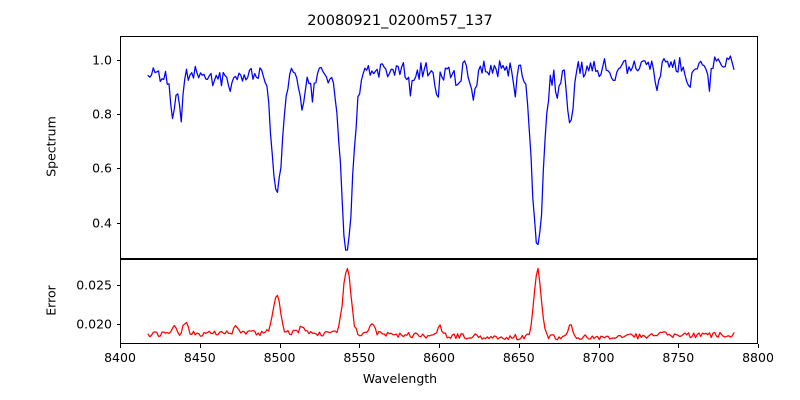 This screenshot has height=400, width=800. Describe the element at coordinates (439, 357) in the screenshot. I see `x-tick-label: 8600` at that location.